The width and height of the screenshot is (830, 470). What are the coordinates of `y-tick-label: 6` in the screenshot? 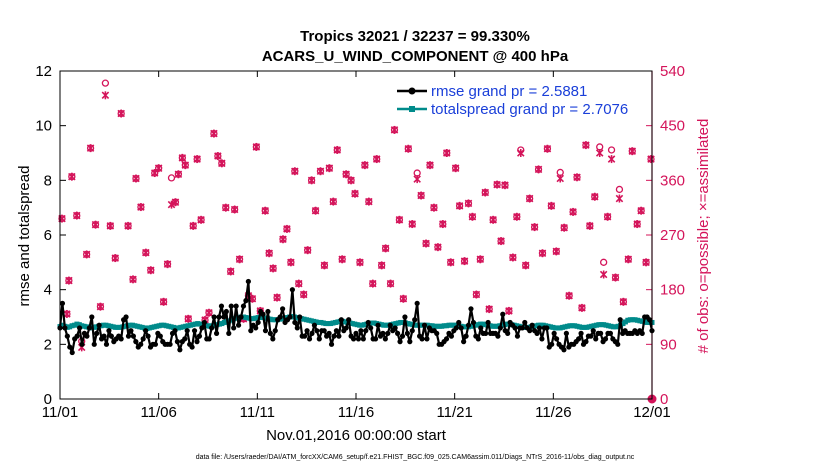 It's located at (48, 235).